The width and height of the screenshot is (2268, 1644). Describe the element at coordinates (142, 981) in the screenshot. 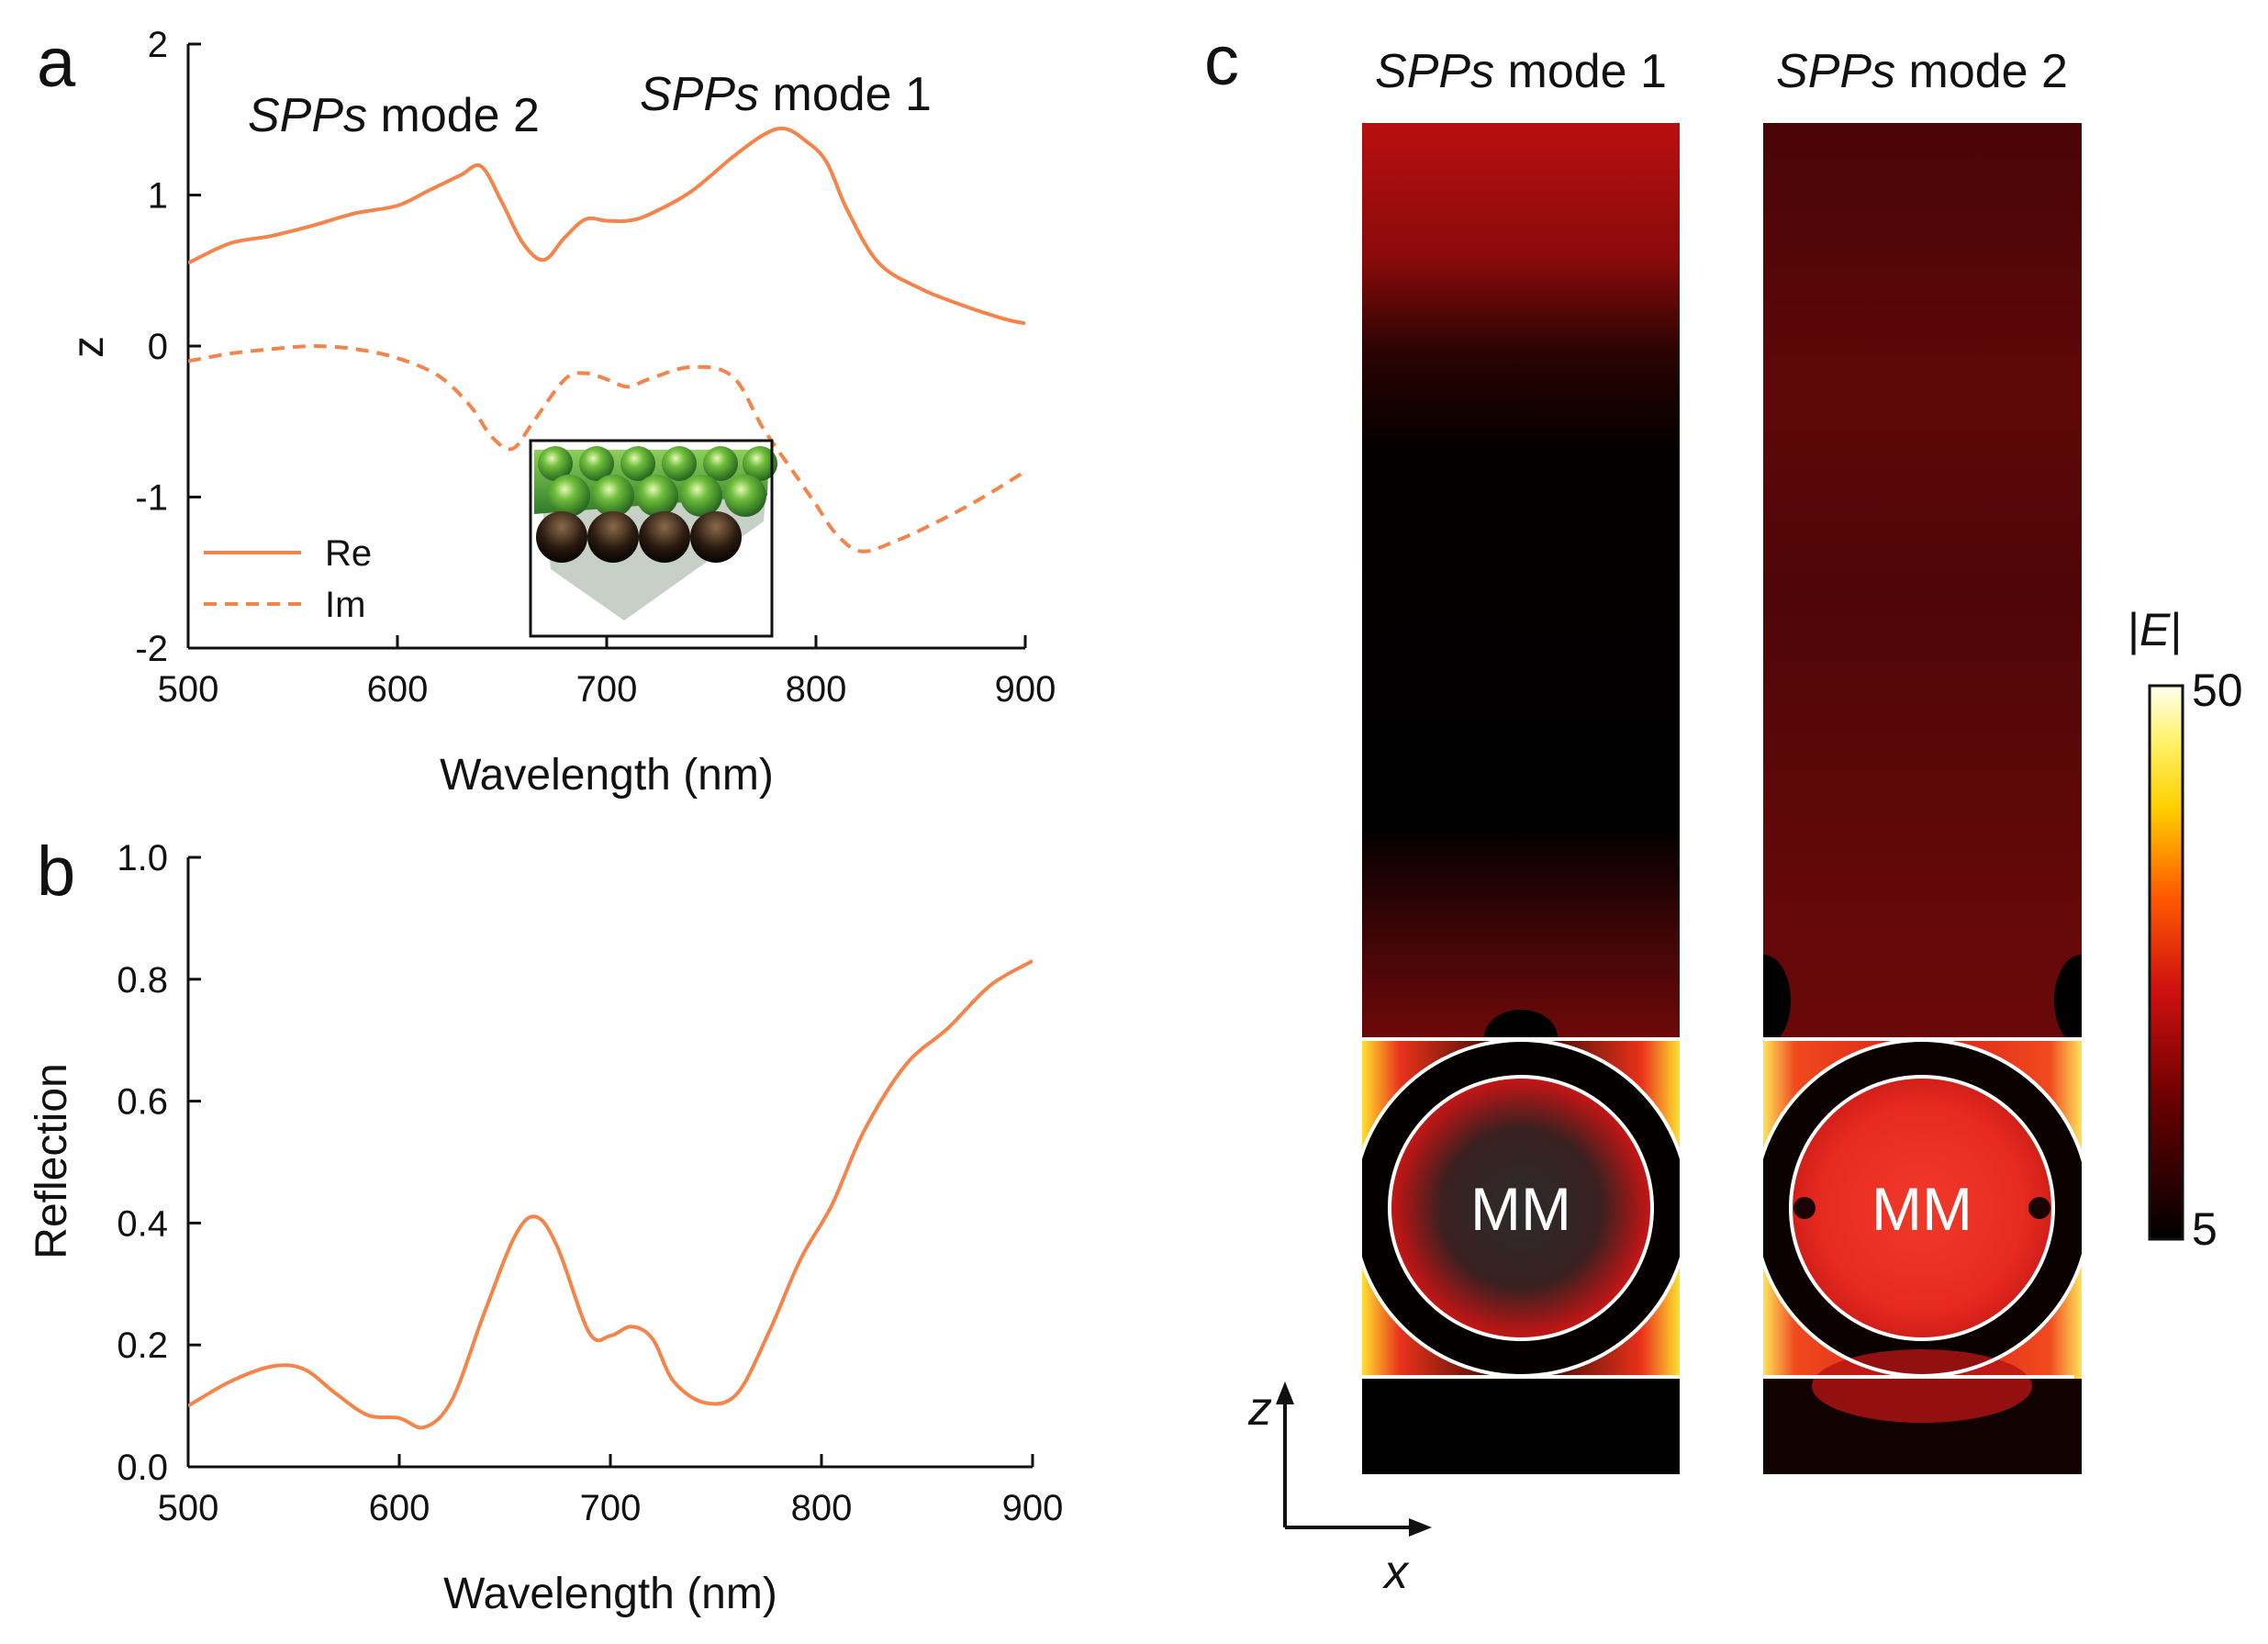

I see `y-tick-label: 0.8` at that location.